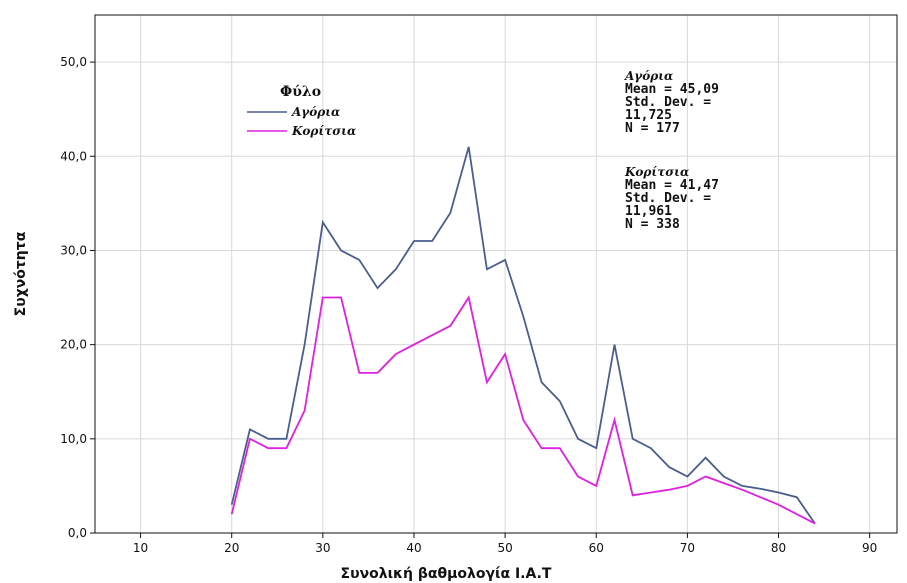 The height and width of the screenshot is (583, 907). Describe the element at coordinates (446, 574) in the screenshot. I see `x-axis-title: Συνολική βαθμολογία I.A.T` at that location.